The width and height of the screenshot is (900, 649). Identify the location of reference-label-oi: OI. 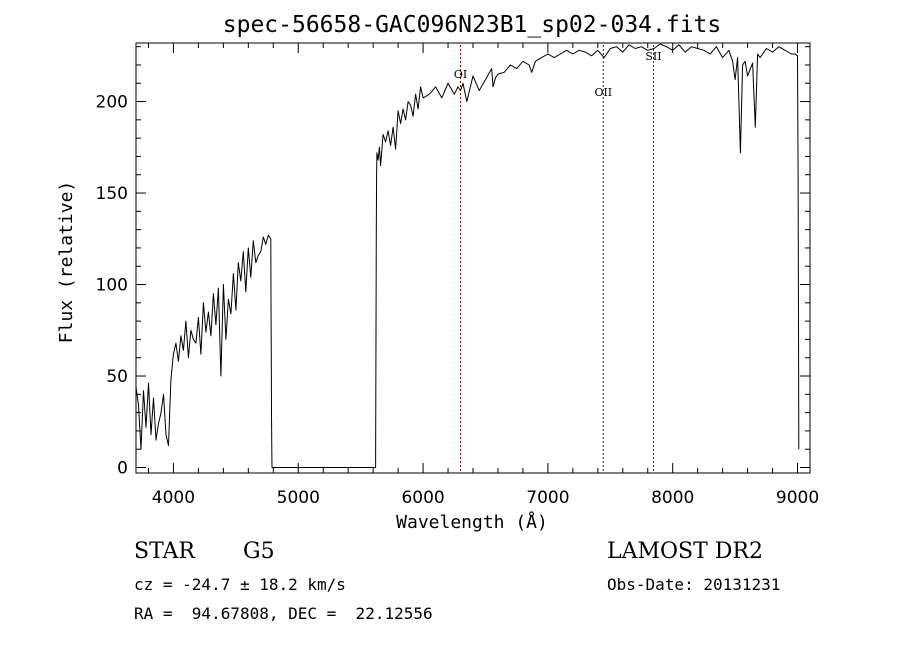
(460, 74).